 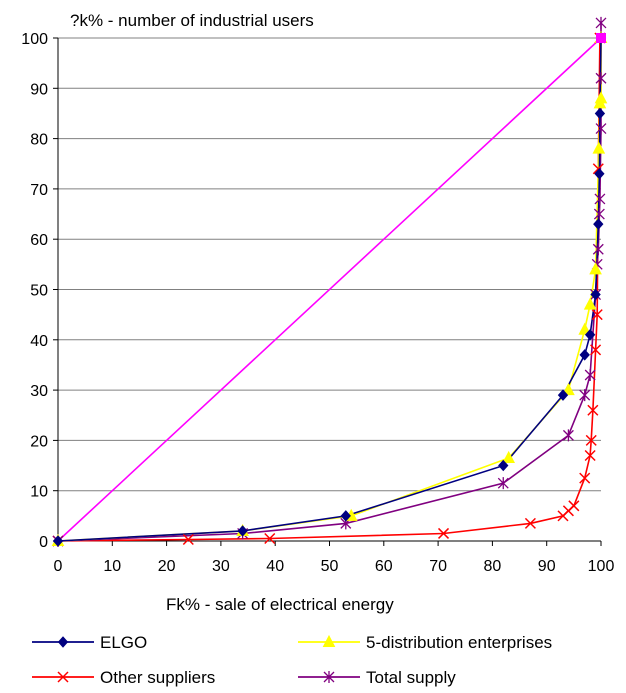 What do you see at coordinates (112, 566) in the screenshot?
I see `x-tick-label-10: 10` at bounding box center [112, 566].